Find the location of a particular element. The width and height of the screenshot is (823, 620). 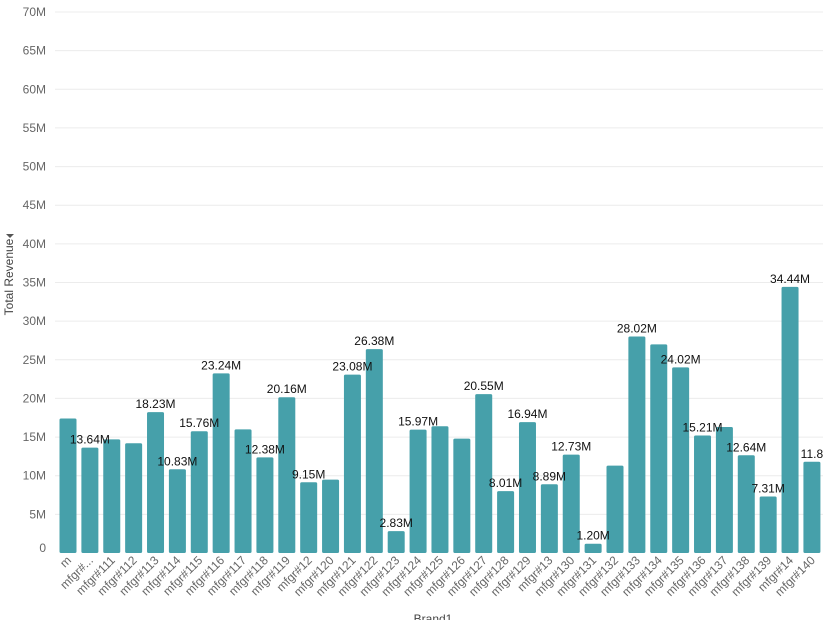

caret-down-icon is located at coordinates (10, 236).